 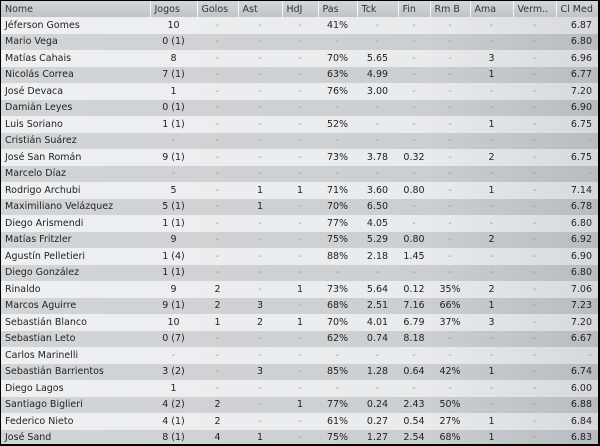 What do you see at coordinates (75, 305) in the screenshot?
I see `player-name-cell: Marcos Aguirre` at bounding box center [75, 305].